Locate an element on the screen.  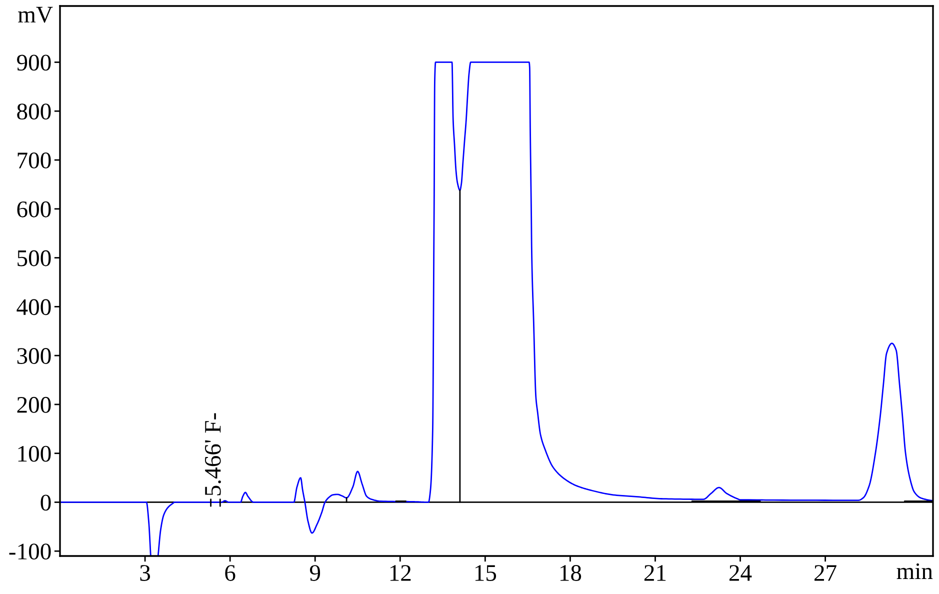
y-tick-label: 800 is located at coordinates (34, 112).